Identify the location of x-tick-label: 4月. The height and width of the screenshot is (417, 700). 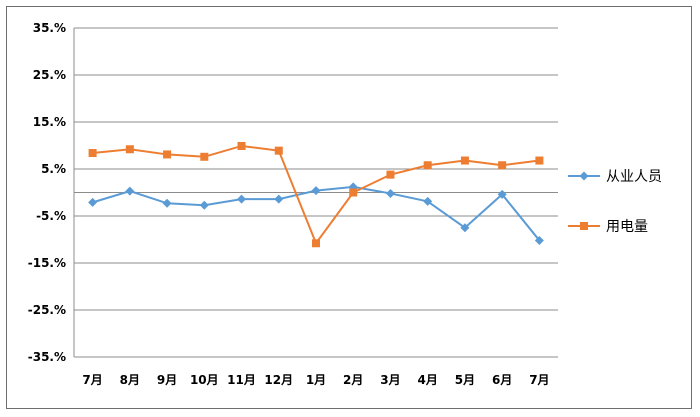
(428, 380).